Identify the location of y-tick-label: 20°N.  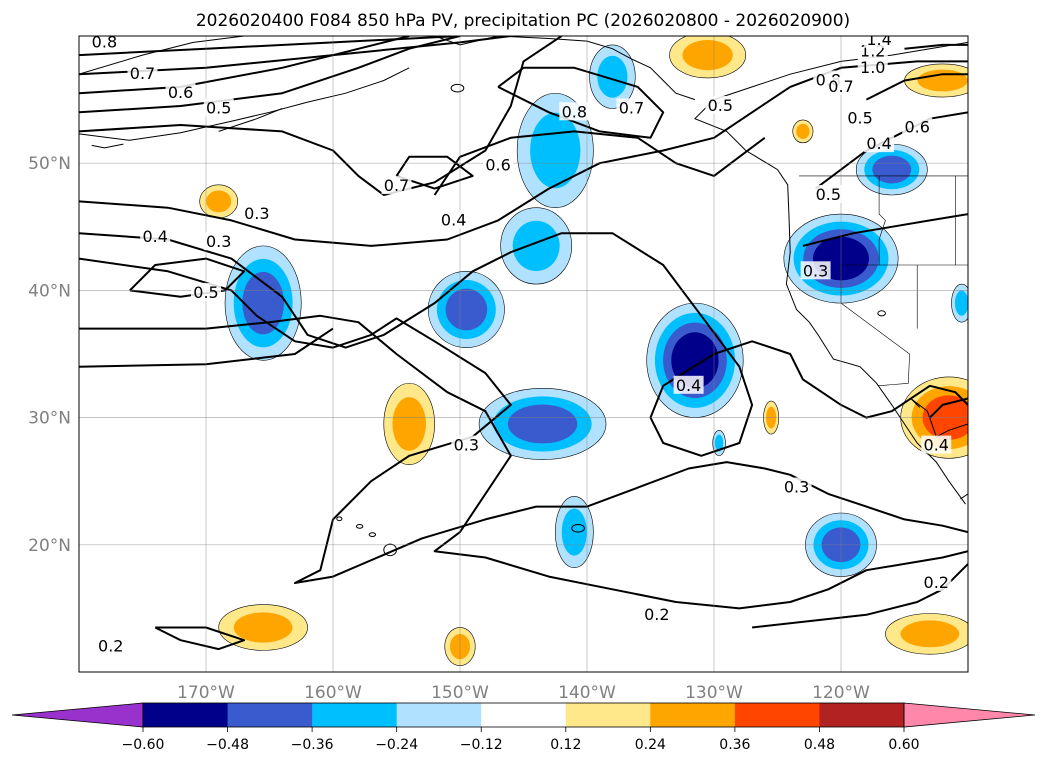
(49, 546).